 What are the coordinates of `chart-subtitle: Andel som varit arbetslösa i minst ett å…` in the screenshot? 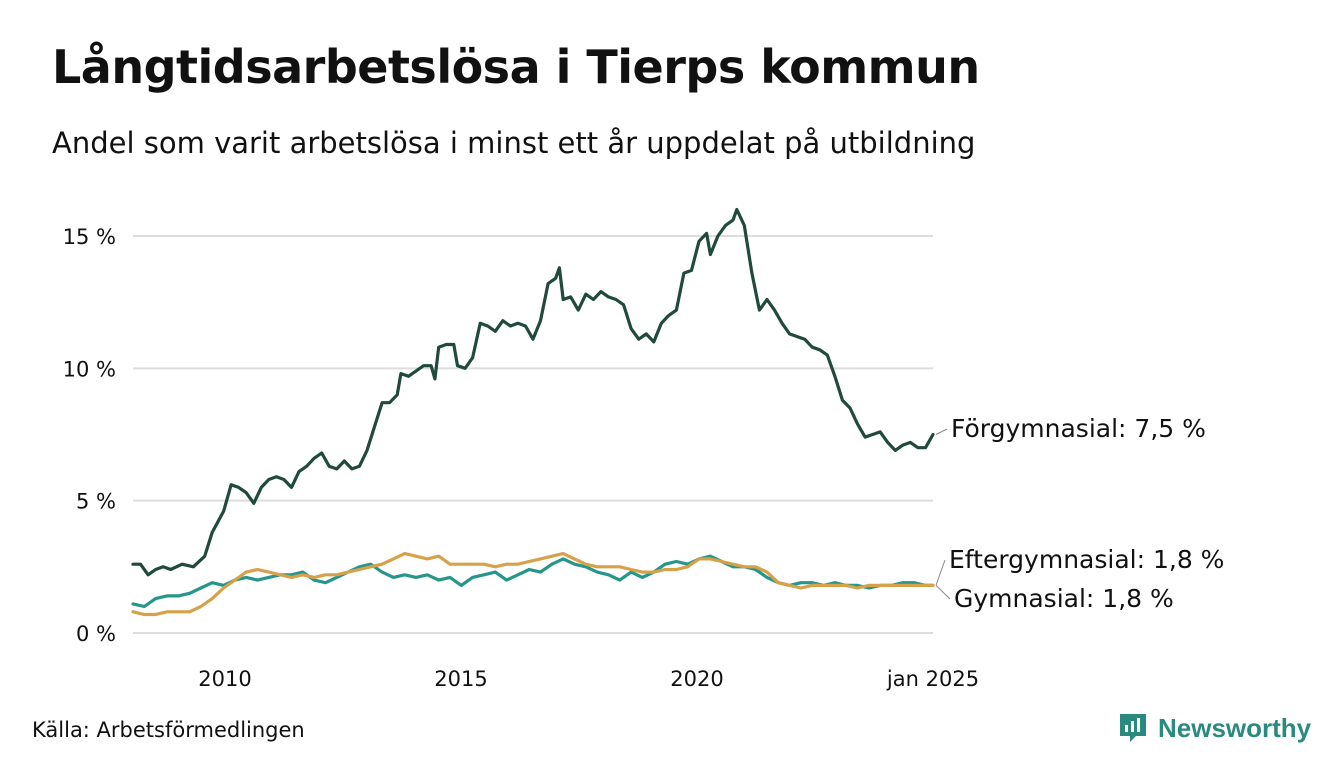 It's located at (514, 143).